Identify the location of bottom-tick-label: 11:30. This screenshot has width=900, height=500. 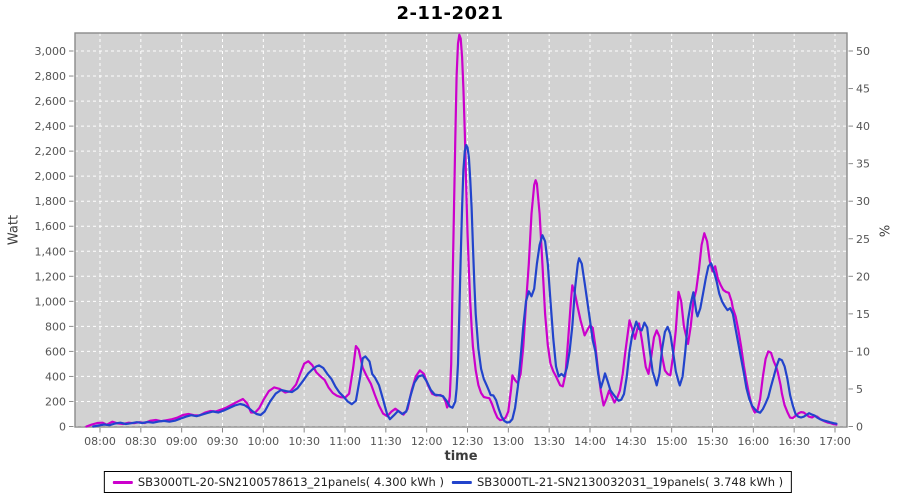
(386, 441).